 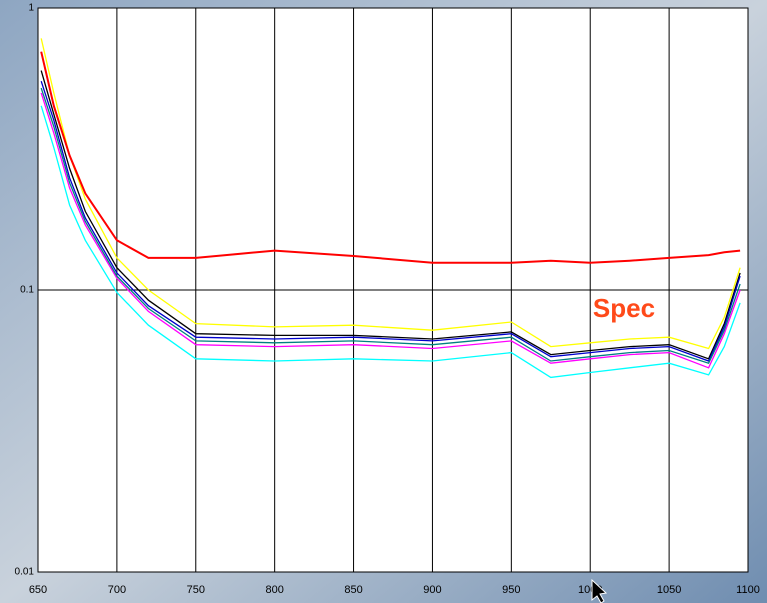 I want to click on x-tick-label: 1050, so click(x=669, y=590).